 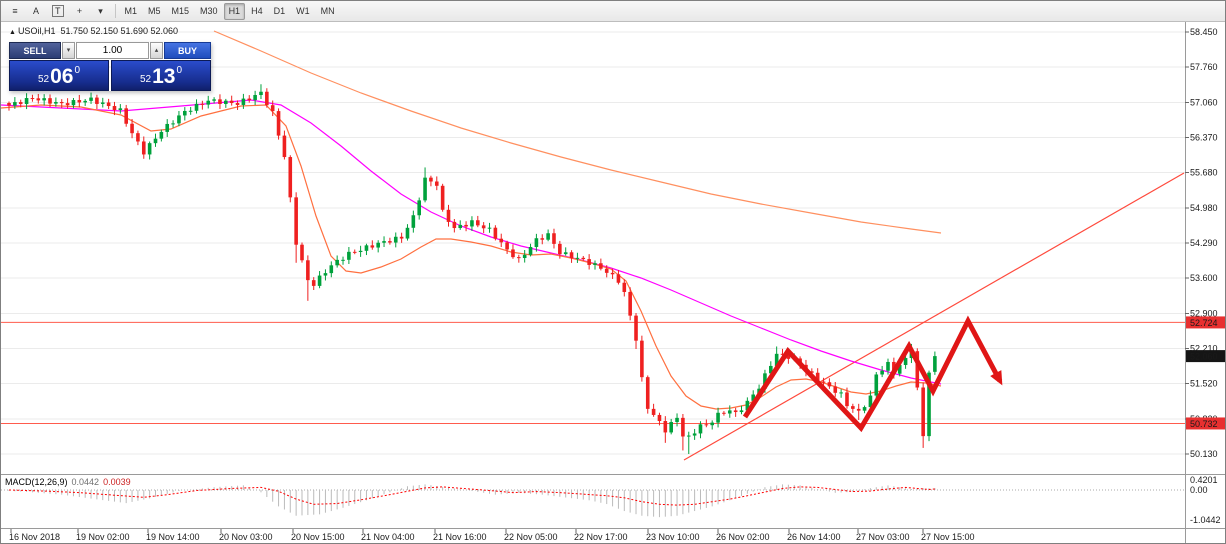 I want to click on price-tag-label: 52.060, so click(x=1204, y=357).